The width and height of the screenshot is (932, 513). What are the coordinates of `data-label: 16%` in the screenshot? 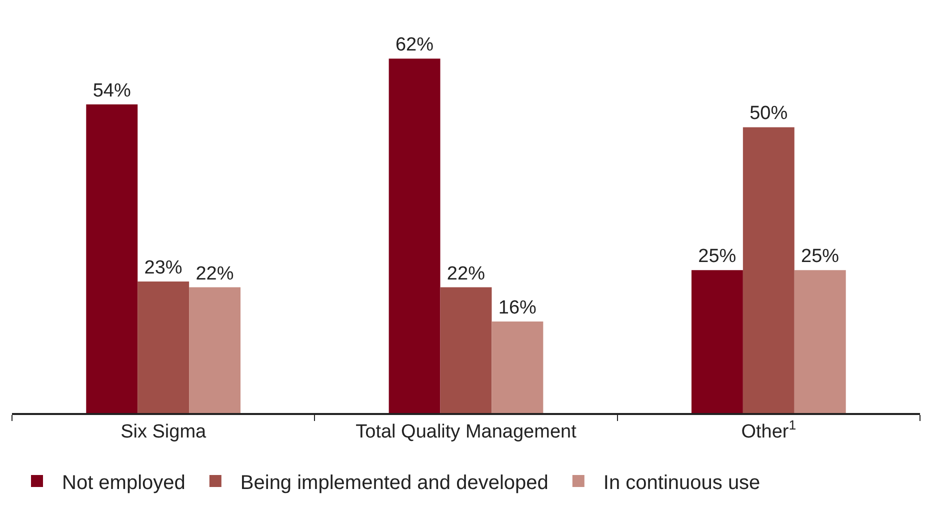 It's located at (517, 308).